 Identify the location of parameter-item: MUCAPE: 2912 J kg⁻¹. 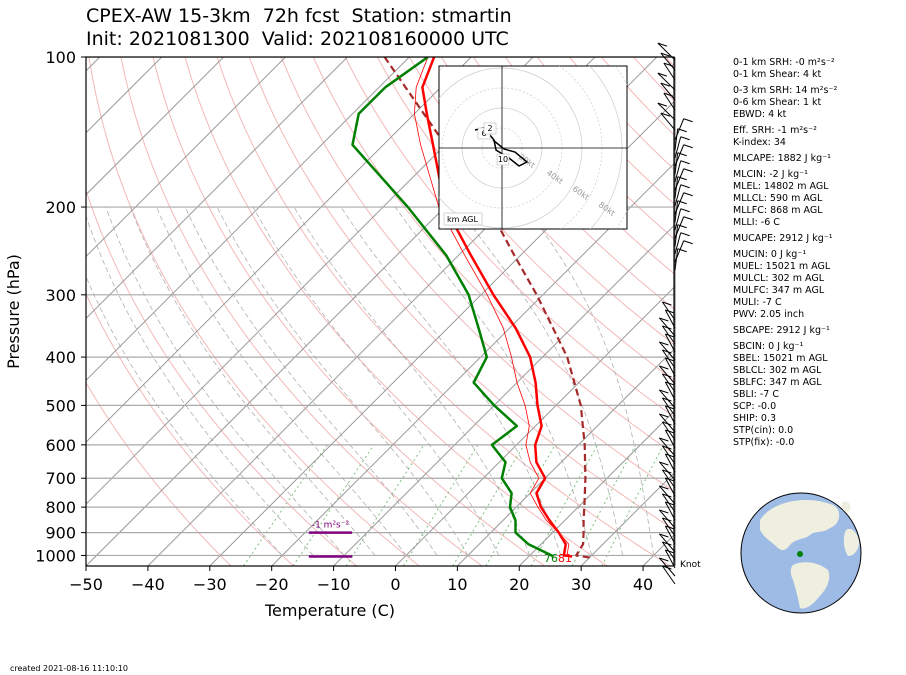
(783, 238).